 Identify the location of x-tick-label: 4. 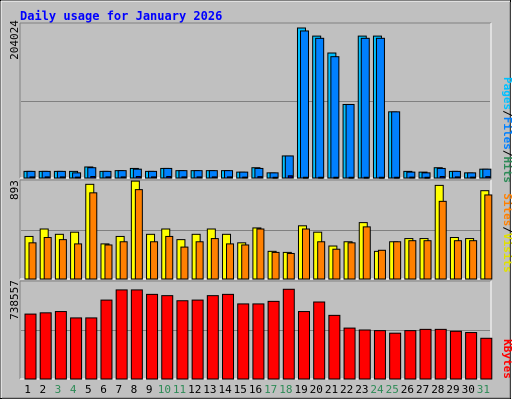
(73, 389).